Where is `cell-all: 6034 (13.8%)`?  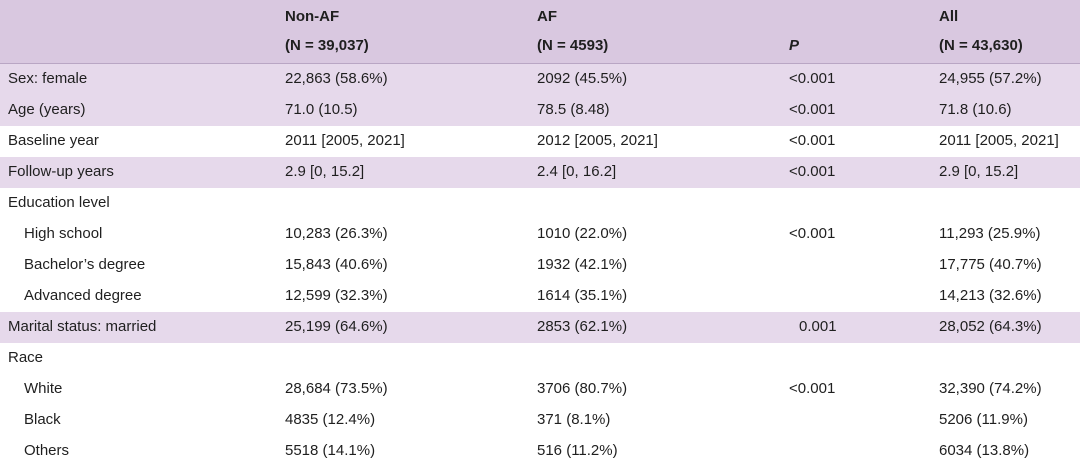 cell-all: 6034 (13.8%) is located at coordinates (984, 450).